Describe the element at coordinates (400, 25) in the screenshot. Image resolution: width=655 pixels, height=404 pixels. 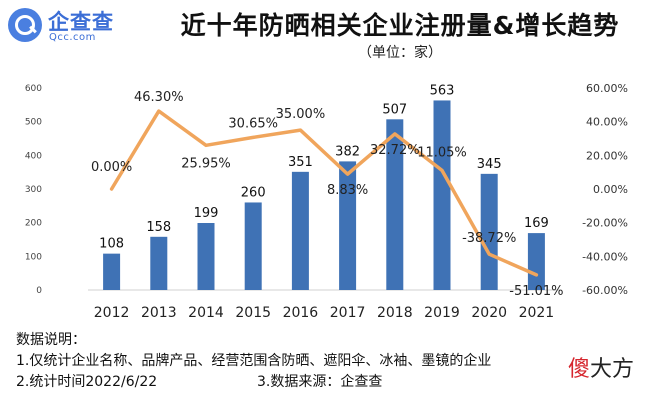
I see `chart-title: 近十年防晒相关企业注册量&增长趋势` at that location.